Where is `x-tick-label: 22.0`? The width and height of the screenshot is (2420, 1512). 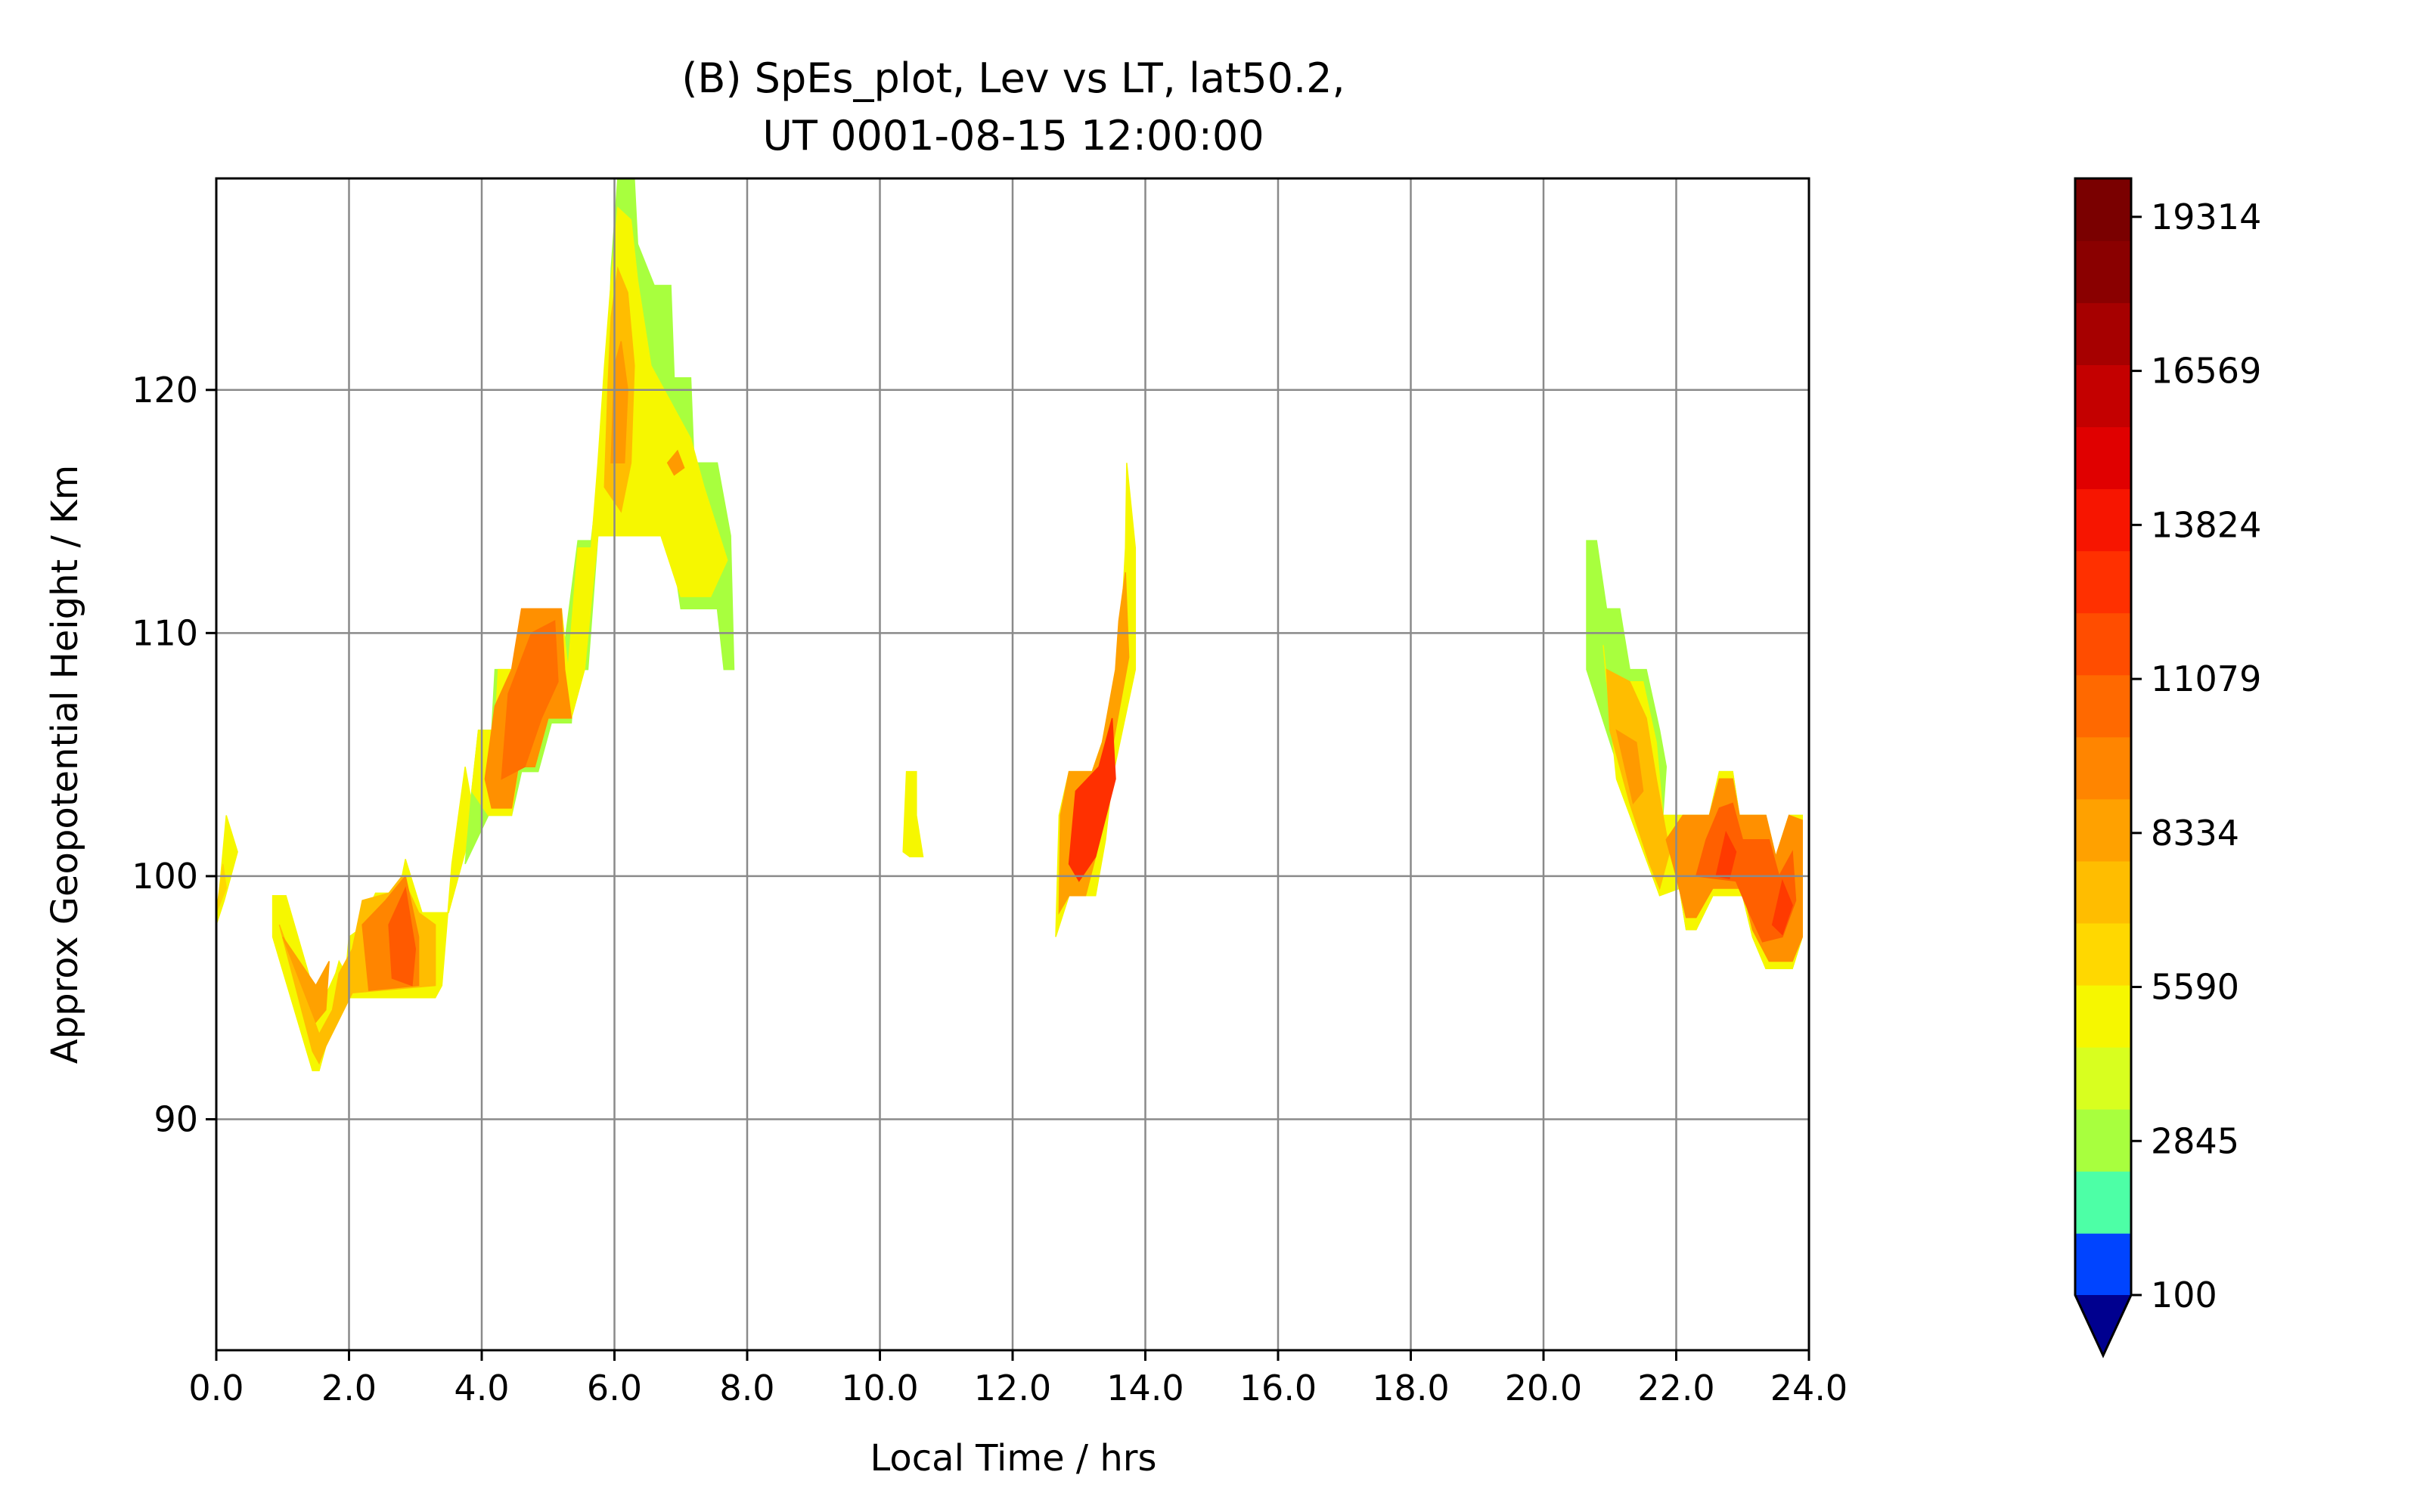 x-tick-label: 22.0 is located at coordinates (1676, 1388).